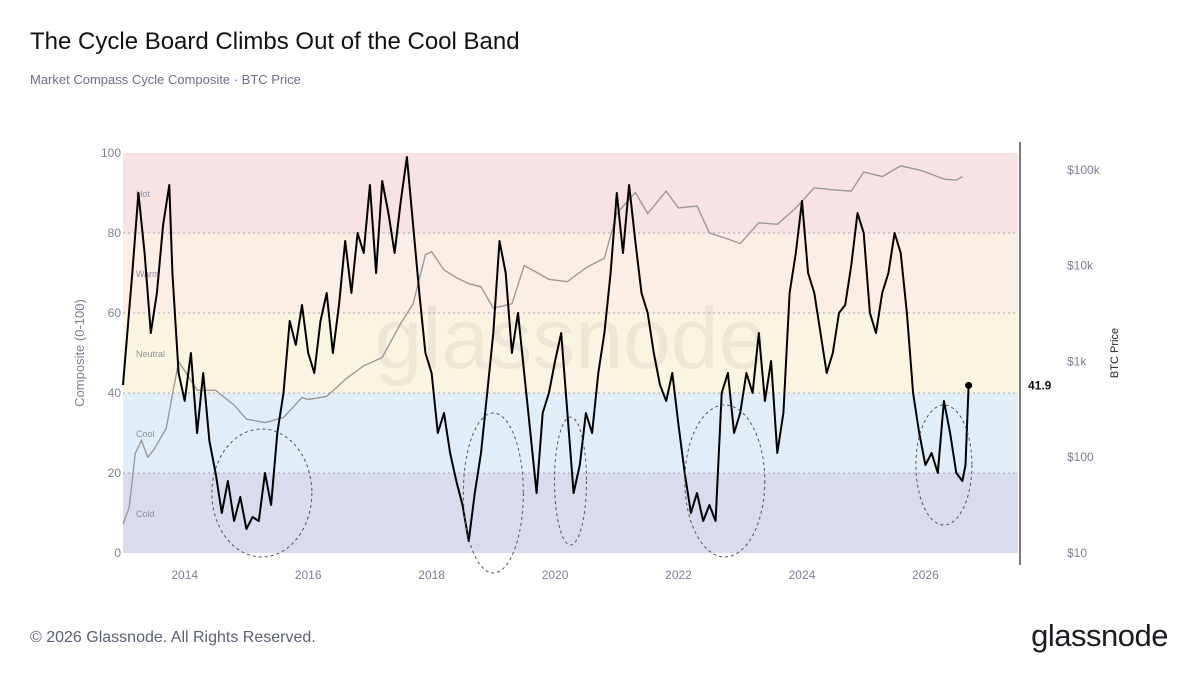  What do you see at coordinates (1099, 635) in the screenshot?
I see `glassnode-logo: glassnode` at bounding box center [1099, 635].